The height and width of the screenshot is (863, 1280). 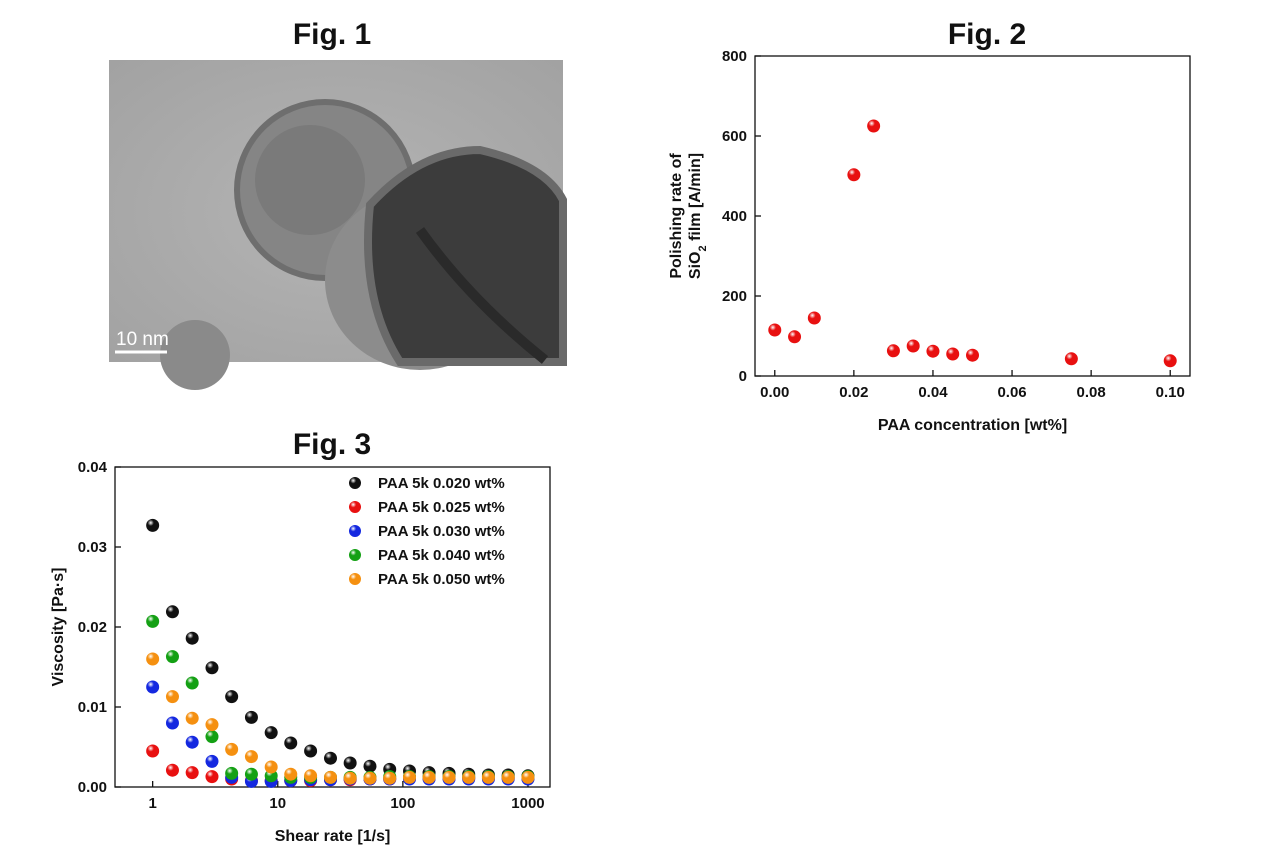 I want to click on y-axis-label: Polishing rate of, so click(x=676, y=216).